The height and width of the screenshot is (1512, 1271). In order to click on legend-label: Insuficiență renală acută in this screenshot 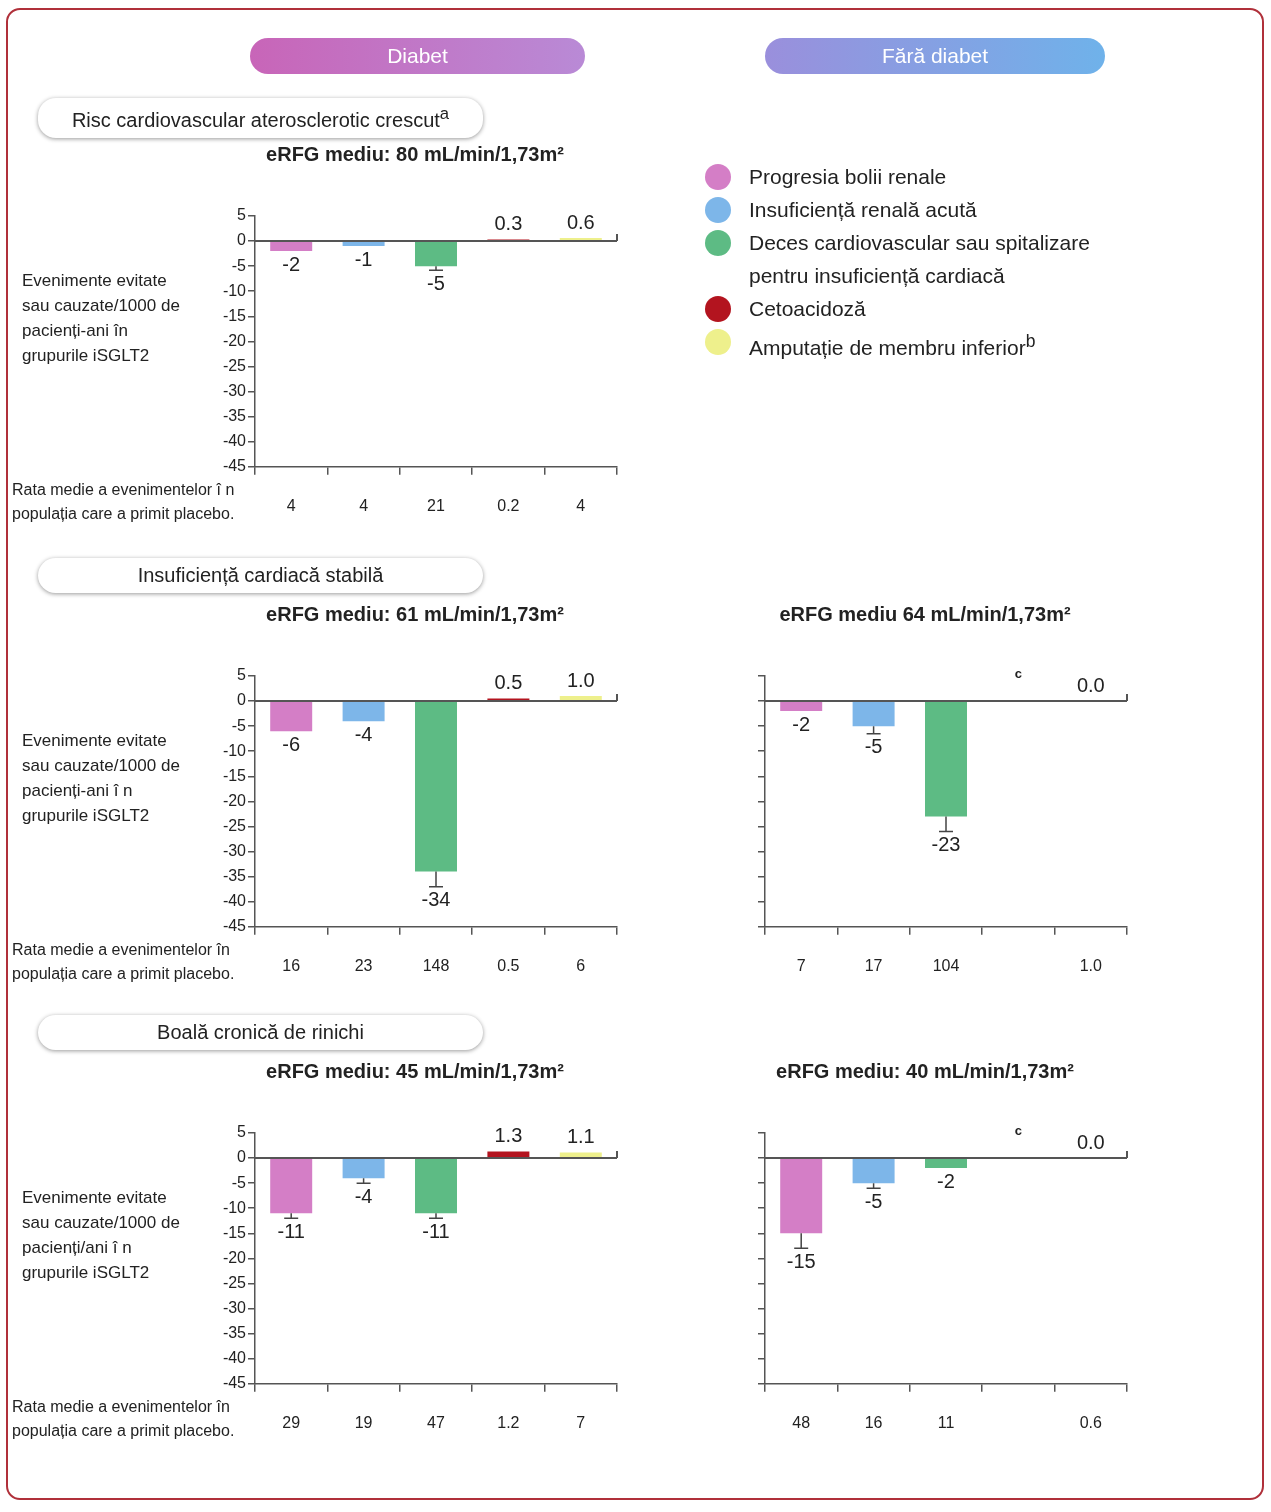, I will do `click(863, 210)`.